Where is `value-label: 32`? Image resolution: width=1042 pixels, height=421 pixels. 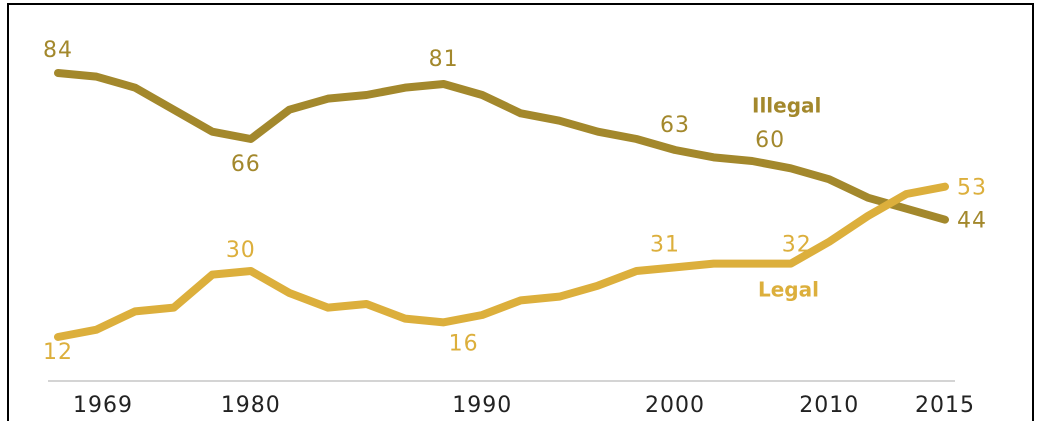
value-label: 32 is located at coordinates (797, 245).